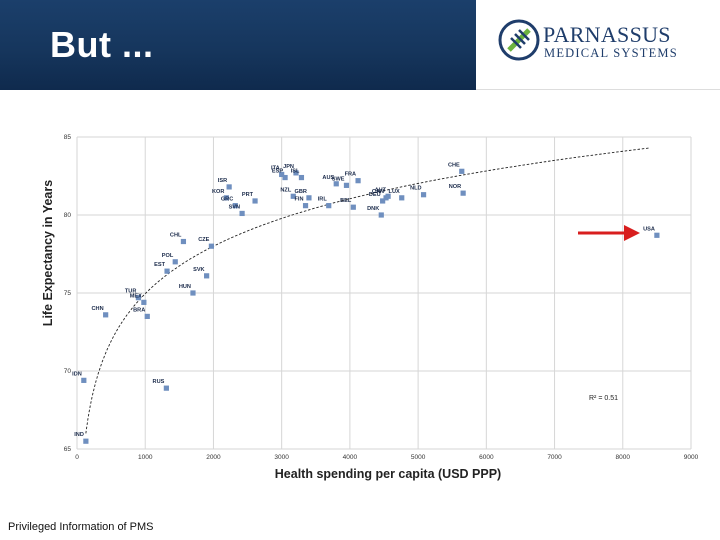  I want to click on logo-wordmark: PARNASSUS, so click(607, 34).